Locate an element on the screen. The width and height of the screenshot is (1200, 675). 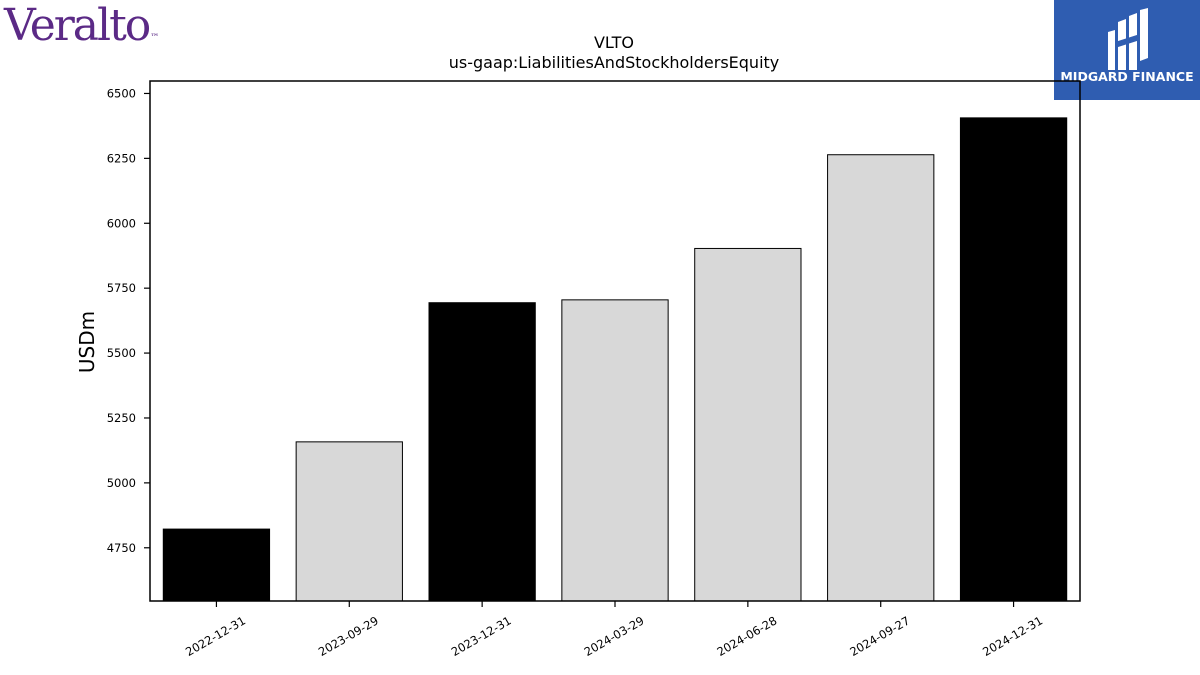
x-tick-label: 2023-12-31 is located at coordinates (481, 636).